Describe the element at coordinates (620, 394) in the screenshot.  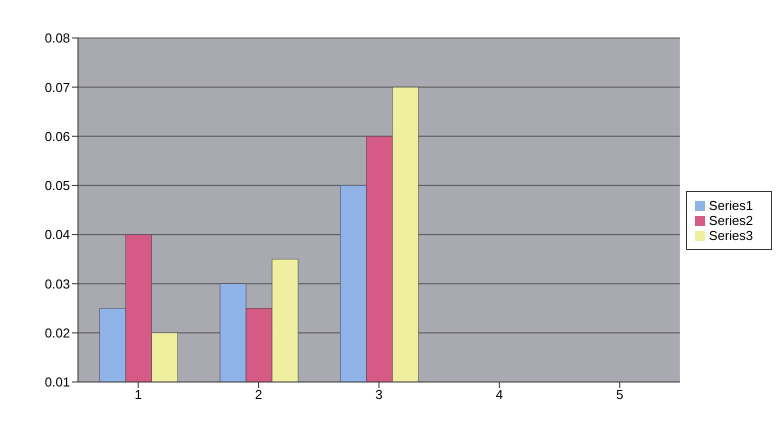
I see `x-tick-label: 5` at that location.